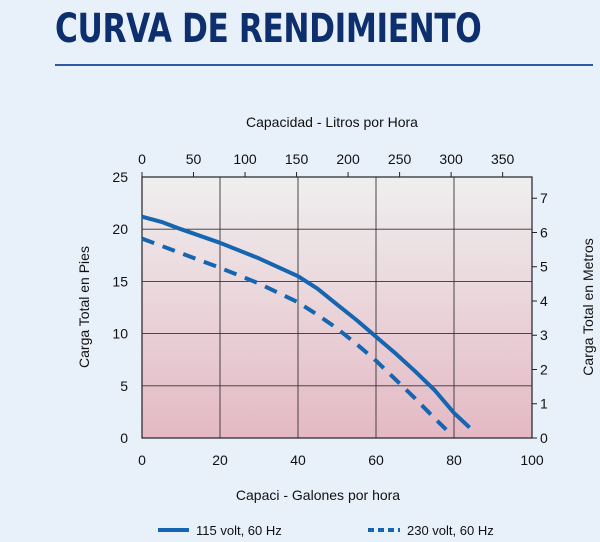 The height and width of the screenshot is (542, 600). What do you see at coordinates (324, 65) in the screenshot?
I see `title-divider` at bounding box center [324, 65].